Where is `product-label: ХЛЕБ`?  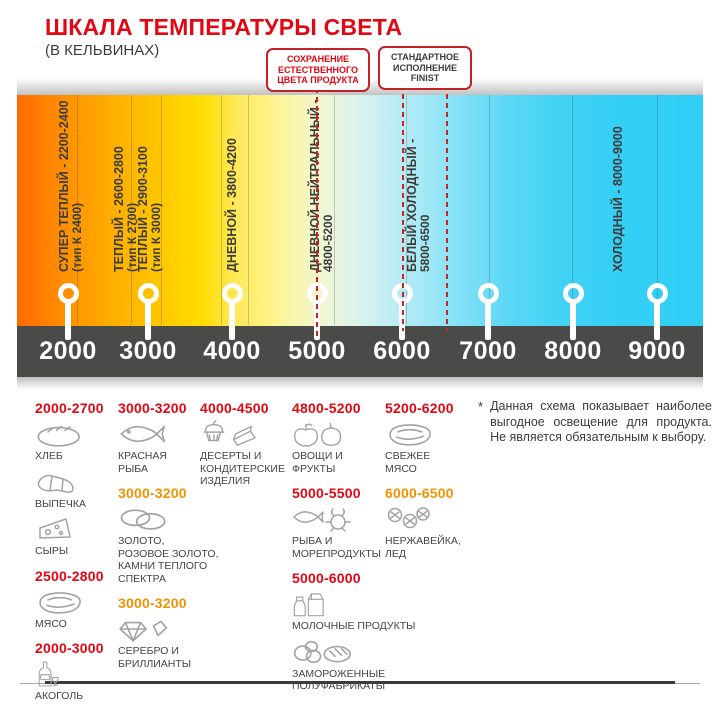
product-label: ХЛЕБ is located at coordinates (49, 456).